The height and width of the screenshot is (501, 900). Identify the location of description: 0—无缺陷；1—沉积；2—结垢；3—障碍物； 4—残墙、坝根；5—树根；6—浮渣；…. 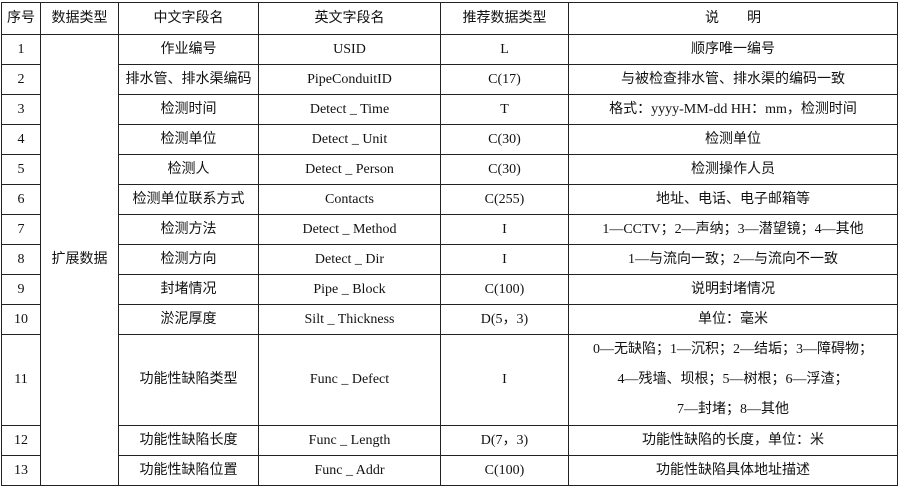
(733, 380).